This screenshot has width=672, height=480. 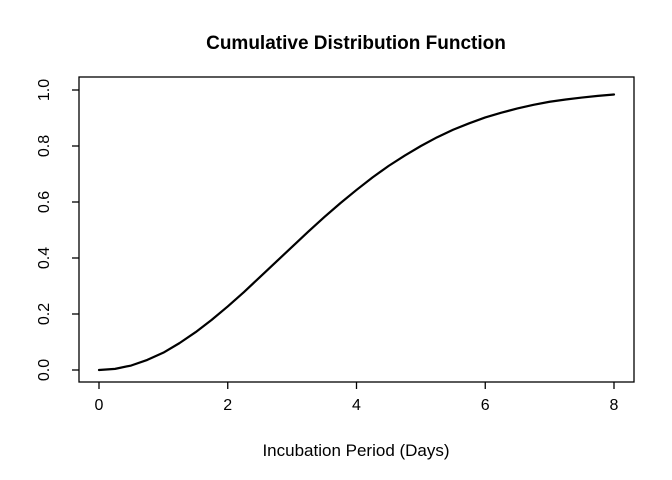 What do you see at coordinates (485, 405) in the screenshot?
I see `x-tick-label: 6` at bounding box center [485, 405].